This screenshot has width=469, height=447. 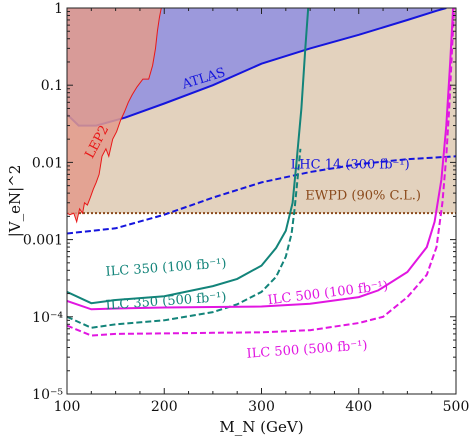 I want to click on region-lep2, so click(x=114, y=115).